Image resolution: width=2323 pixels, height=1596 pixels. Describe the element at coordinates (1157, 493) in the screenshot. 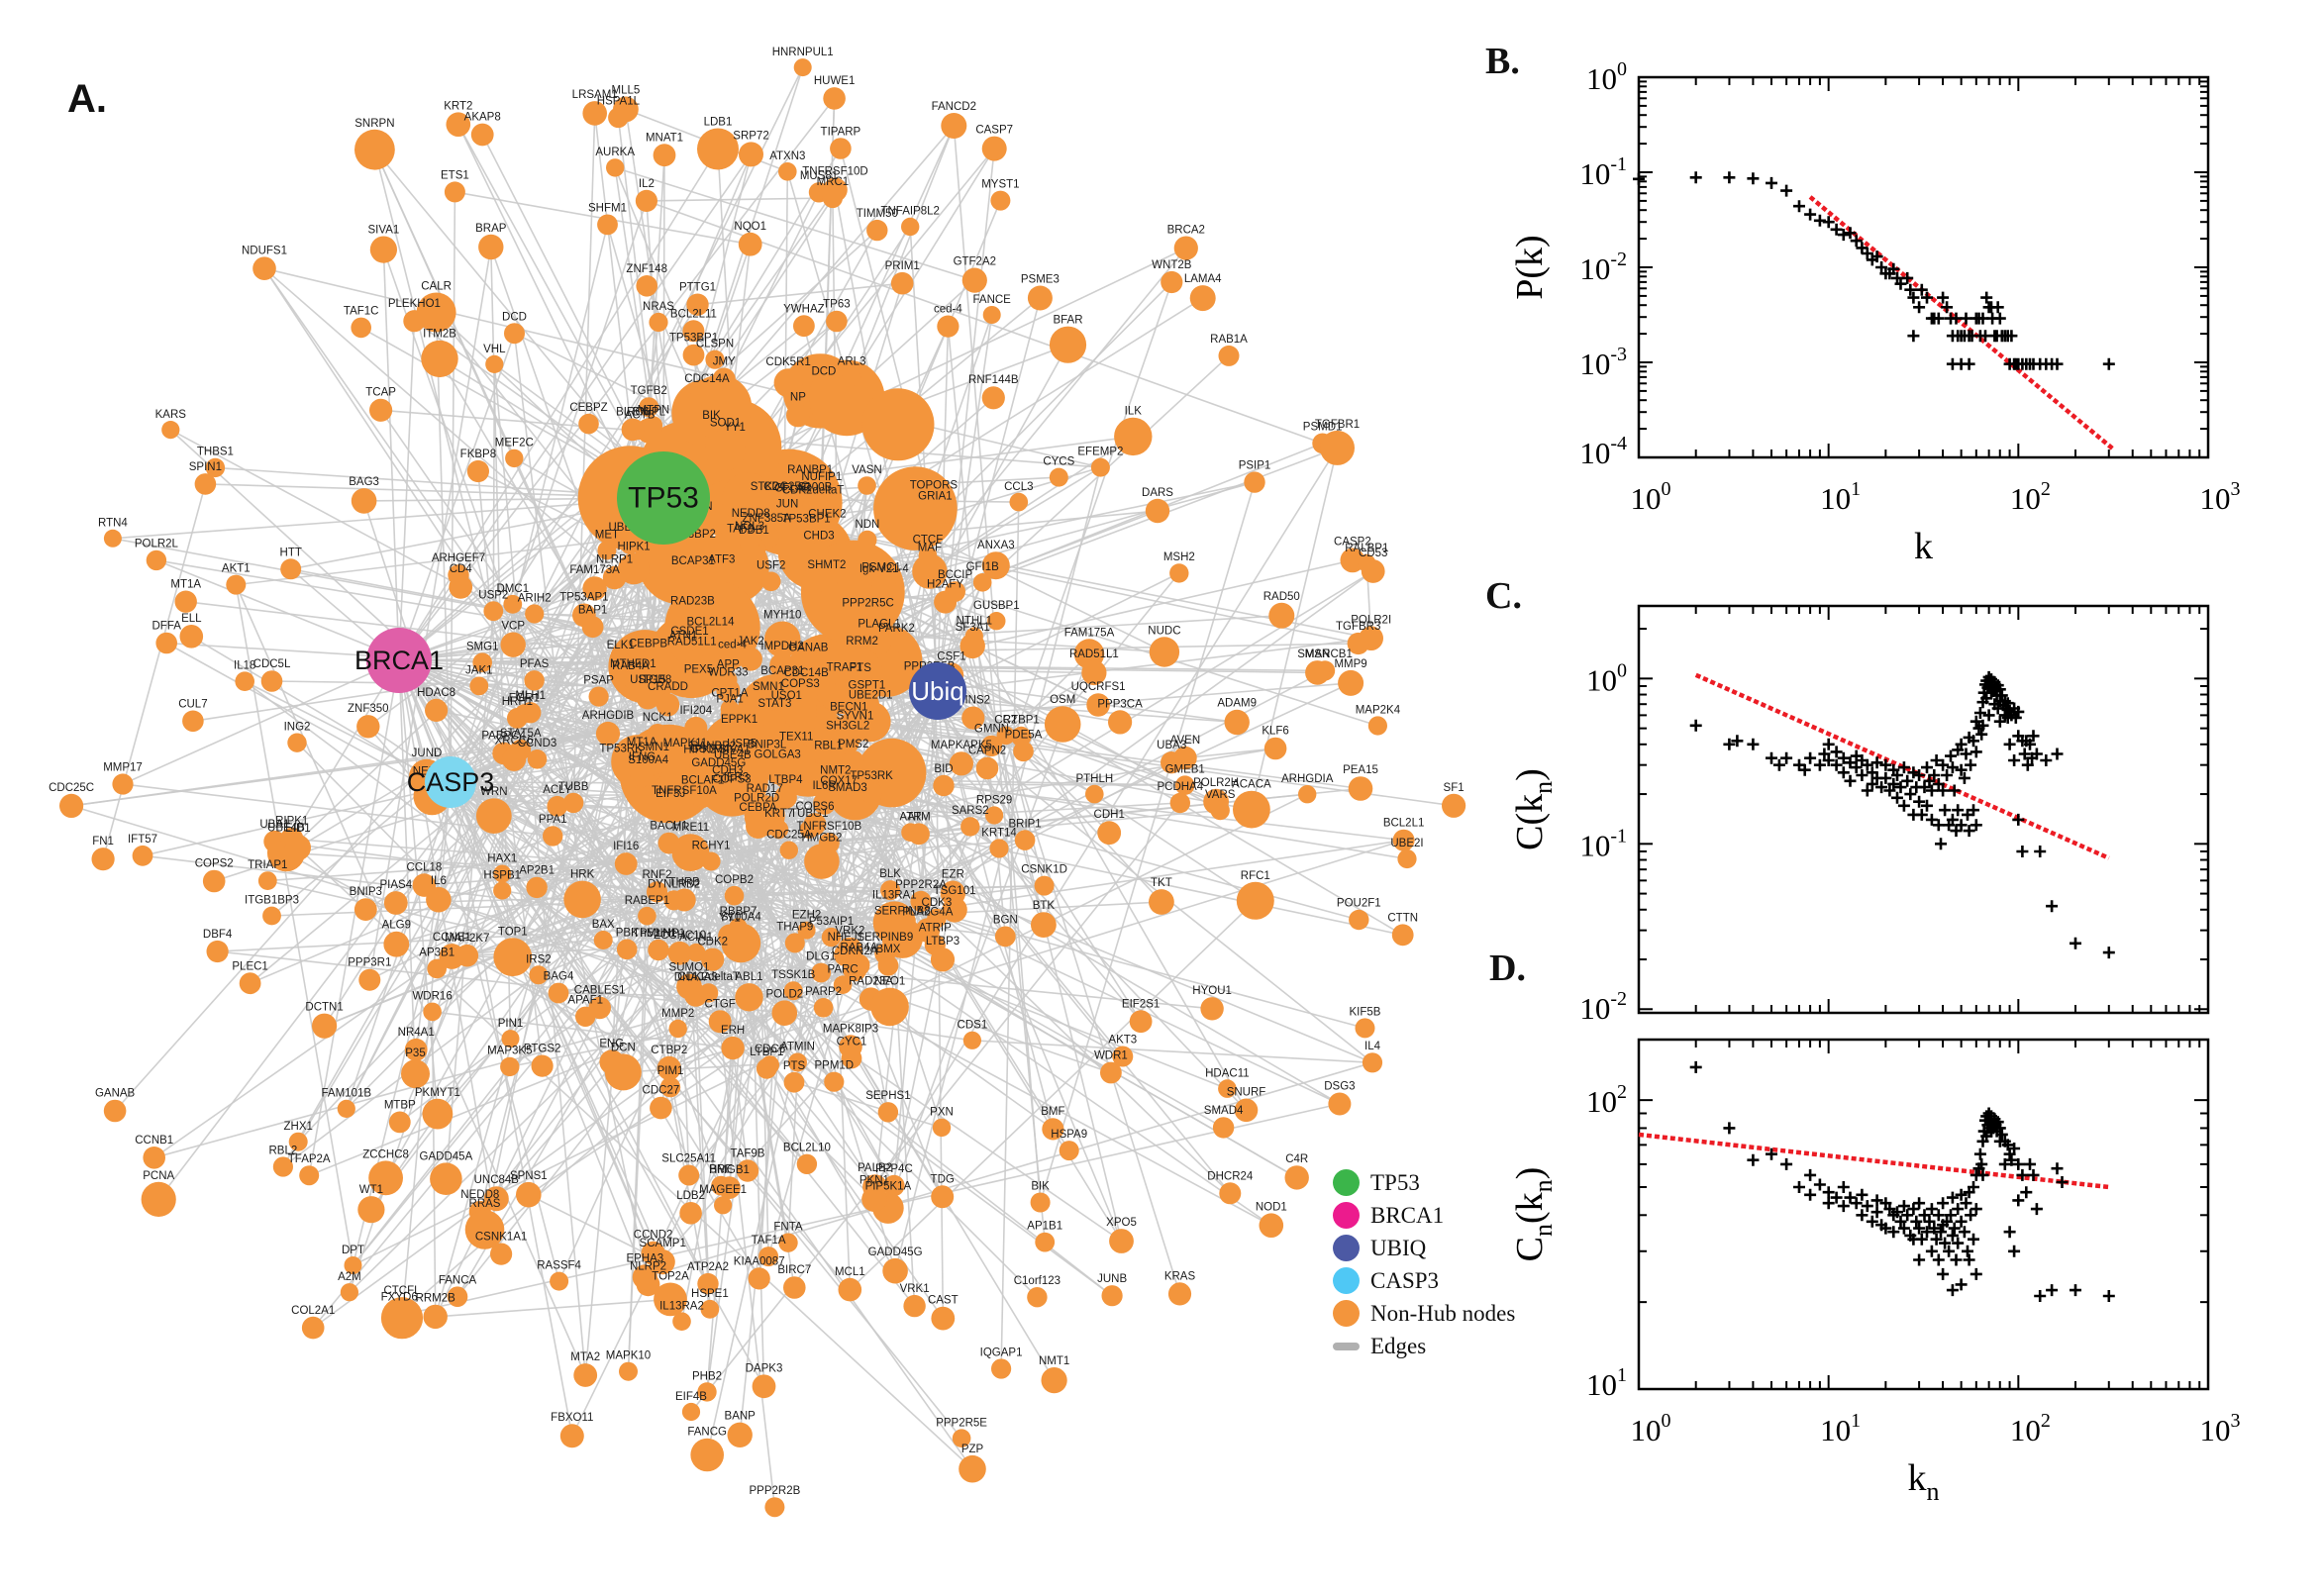

I see `network-node-label: DARS` at that location.